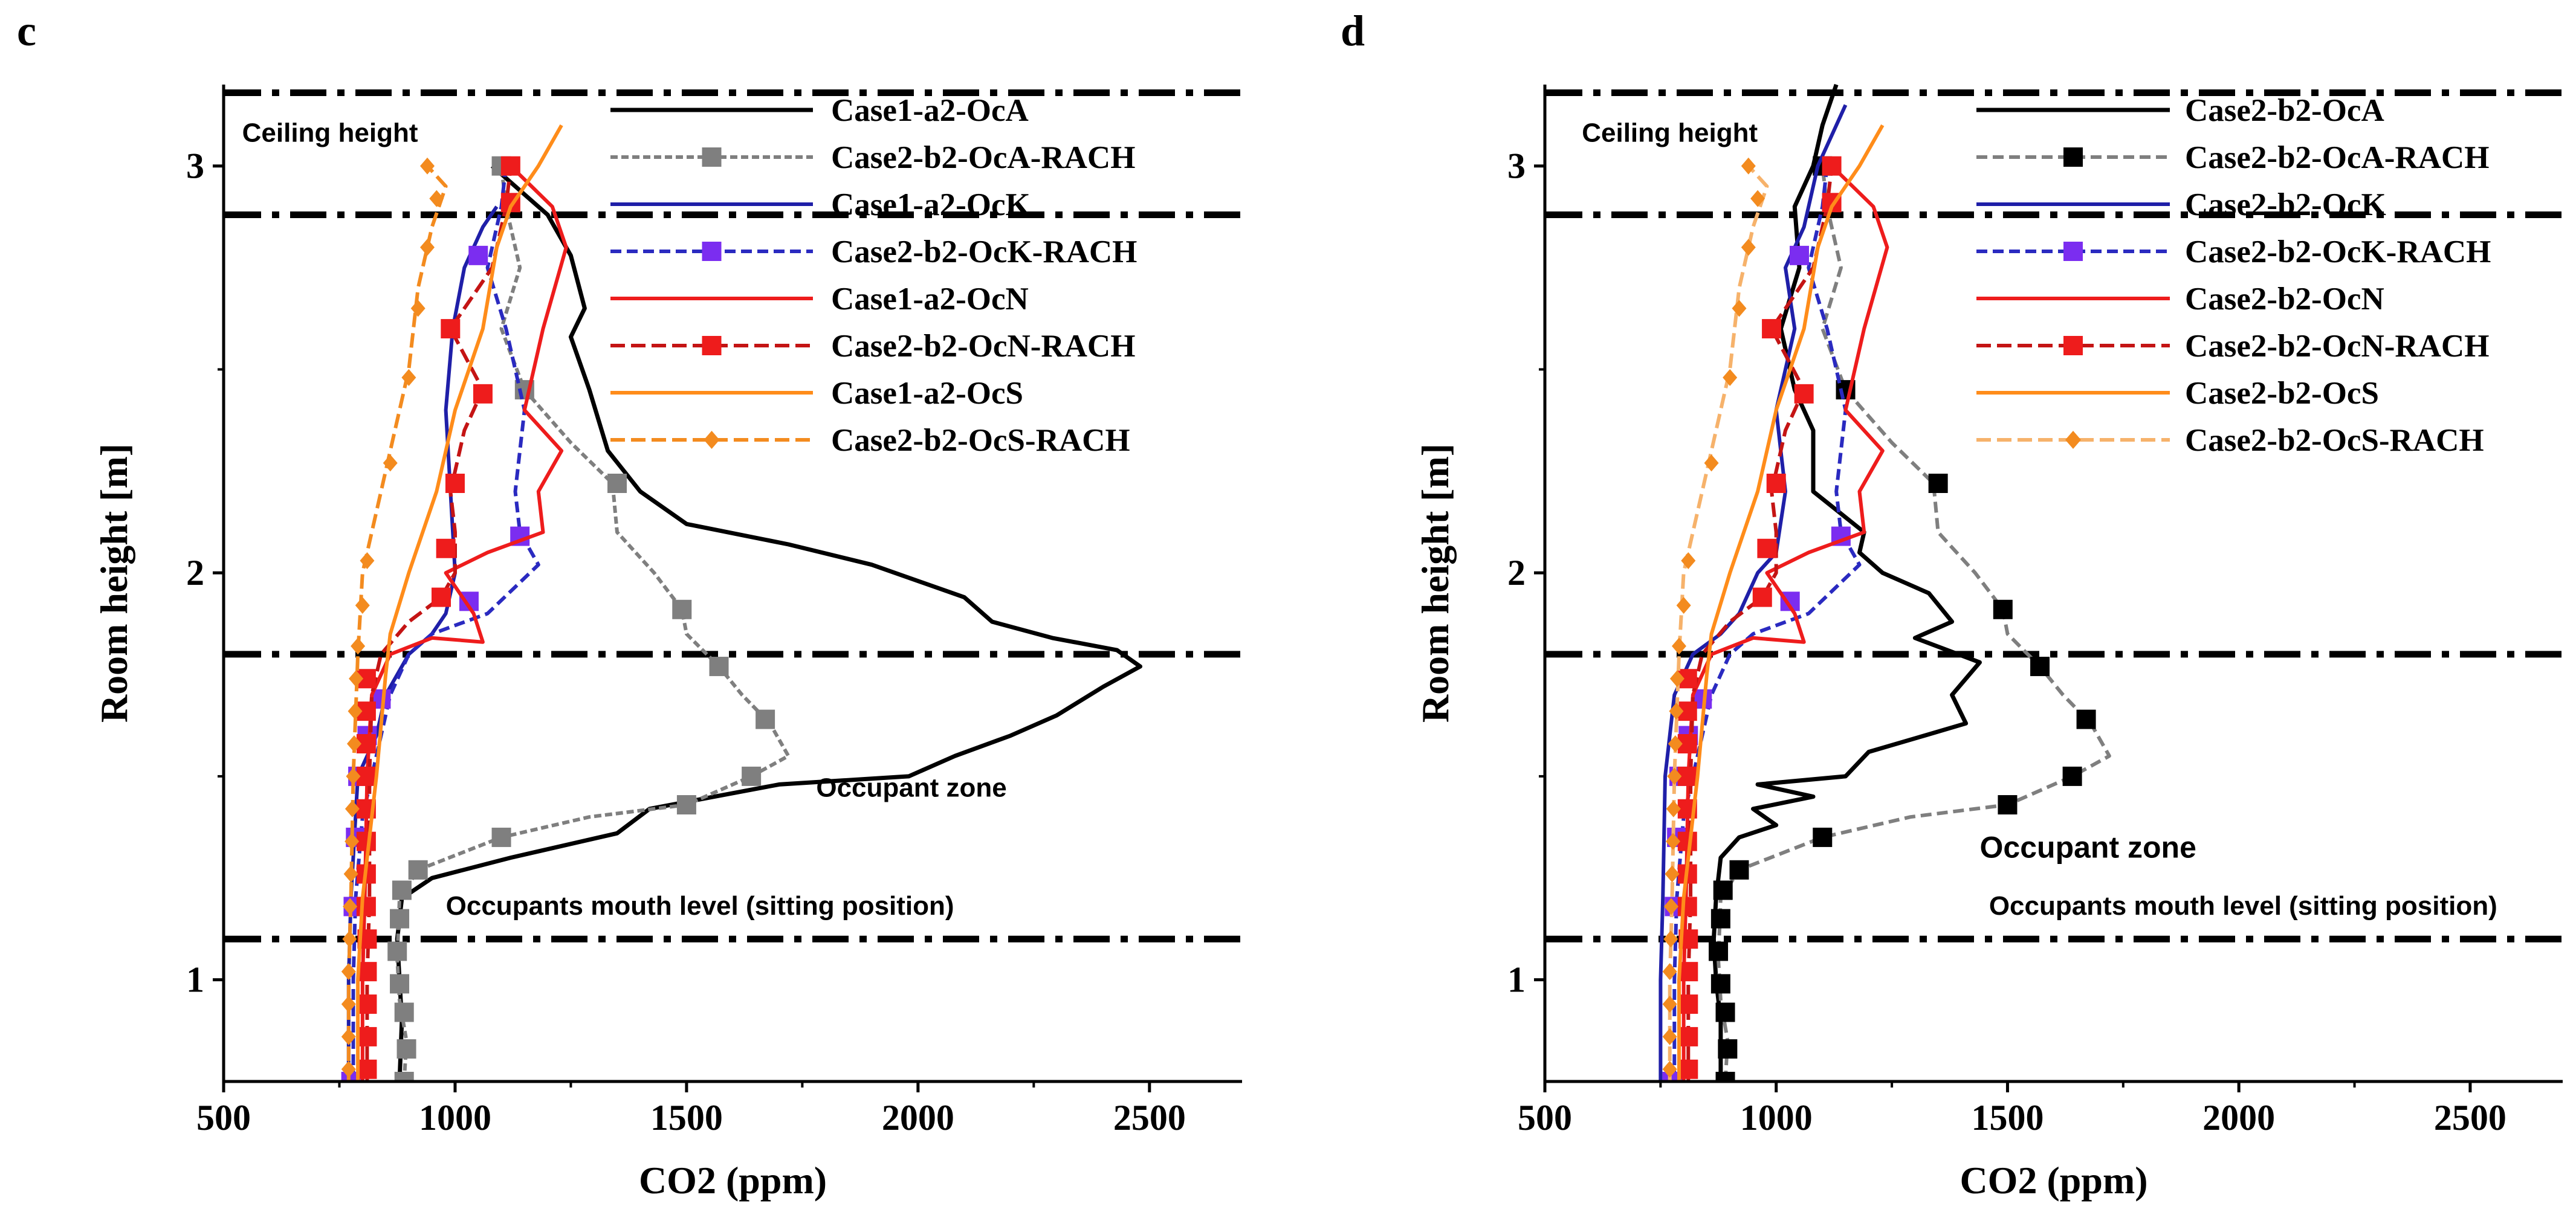 Image resolution: width=2576 pixels, height=1215 pixels. I want to click on legend-label: Case2-b2-OcA, so click(2284, 111).